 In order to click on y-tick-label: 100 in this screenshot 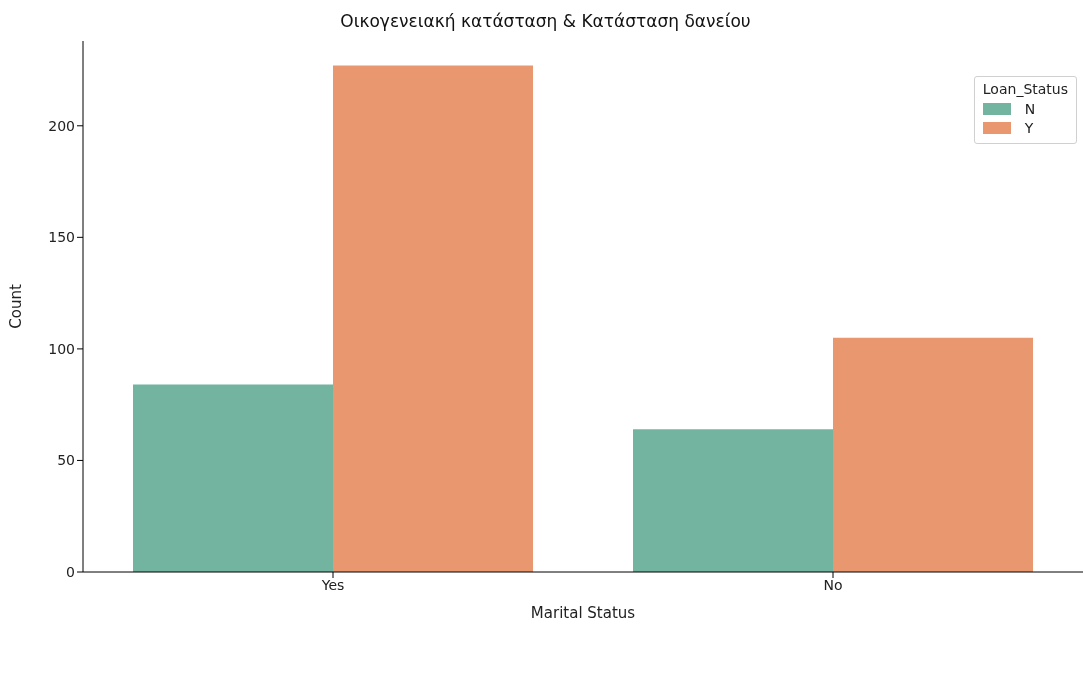, I will do `click(61, 348)`.